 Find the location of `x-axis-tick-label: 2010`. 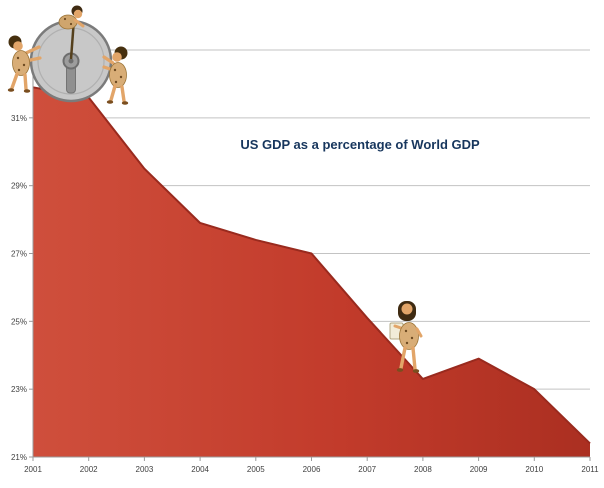

x-axis-tick-label: 2010 is located at coordinates (534, 469).